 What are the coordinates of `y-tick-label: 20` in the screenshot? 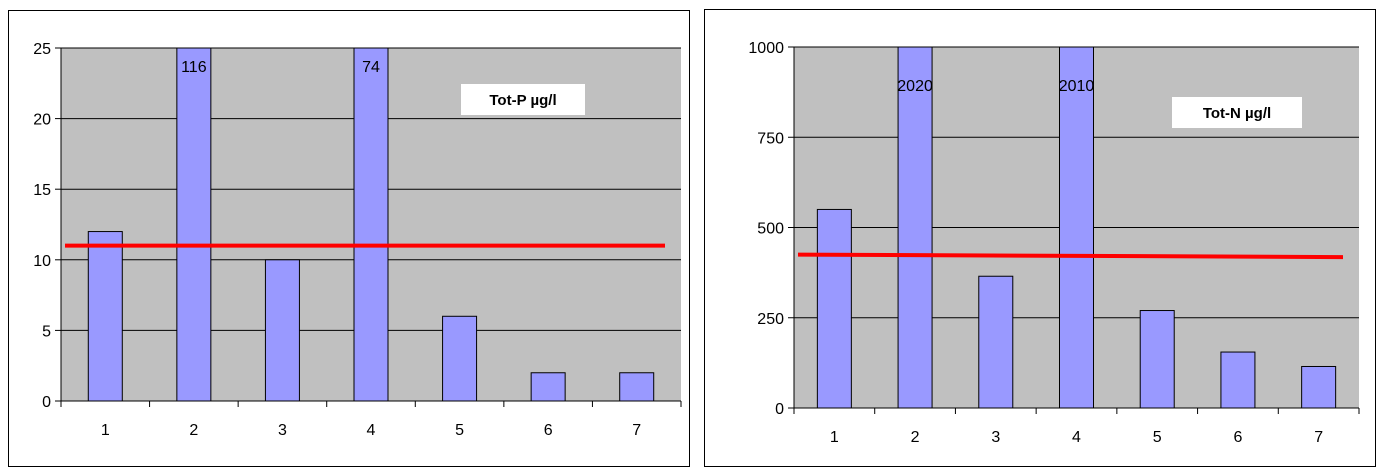 It's located at (42, 120).